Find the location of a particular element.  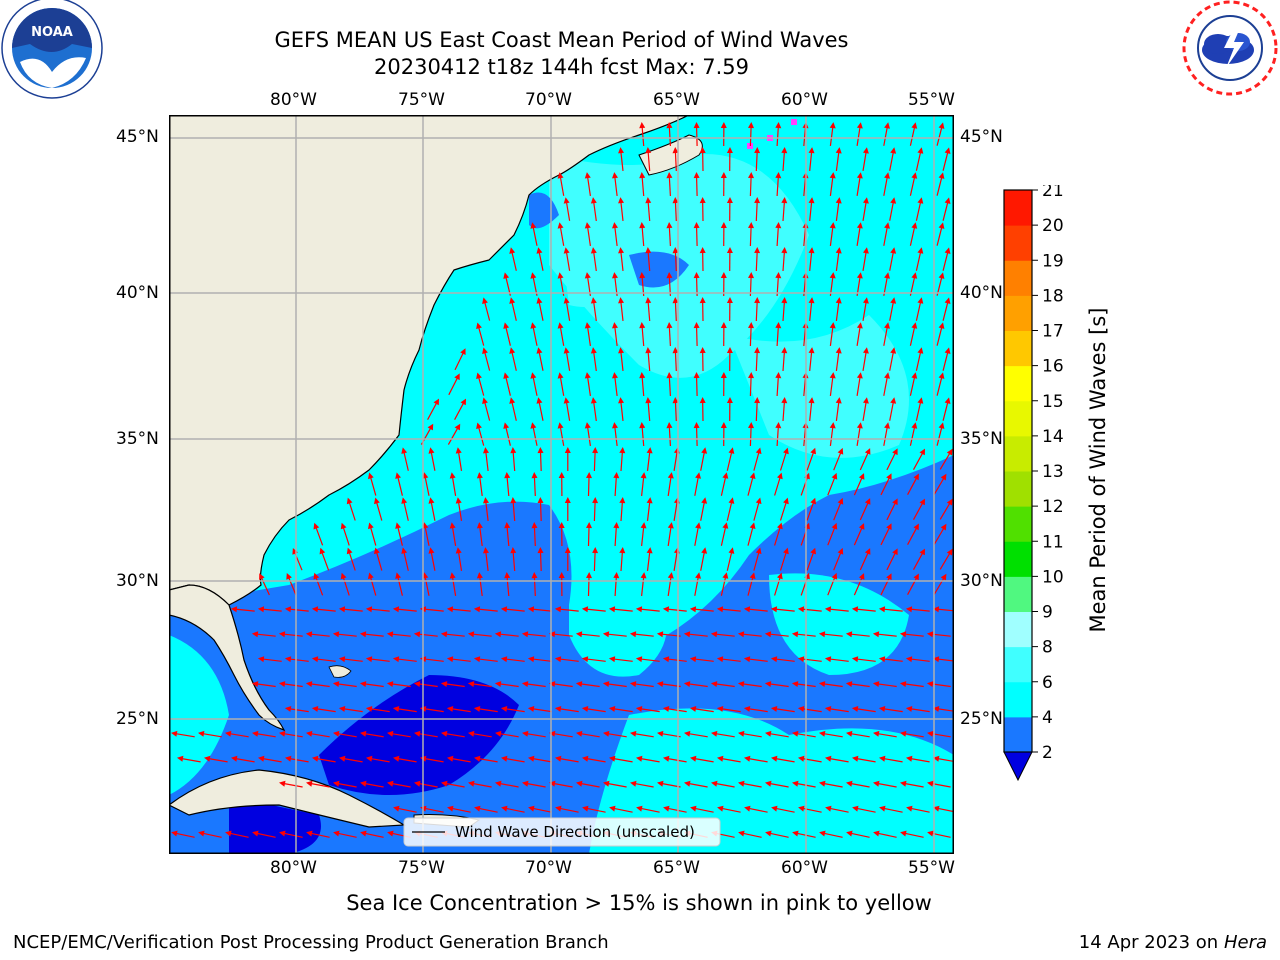

colorbar-tick-label: 2 is located at coordinates (1047, 753).